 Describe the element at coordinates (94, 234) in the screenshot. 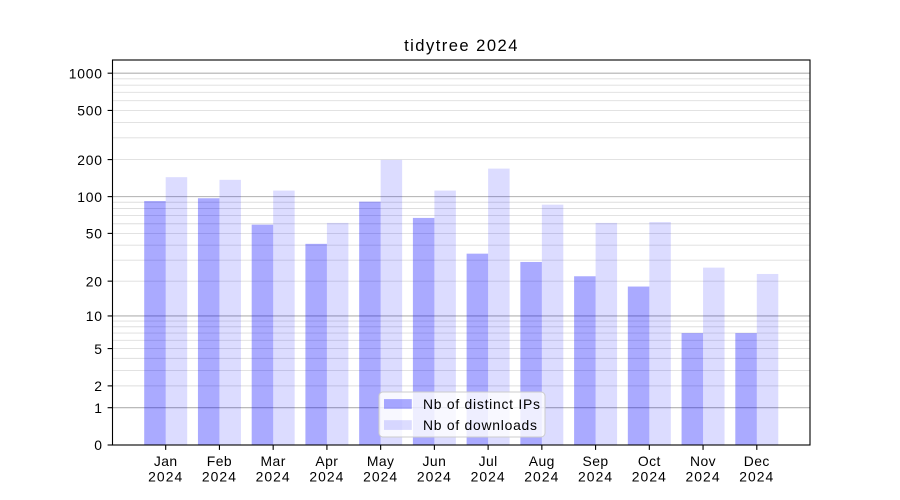

I see `svg-text: 50` at that location.